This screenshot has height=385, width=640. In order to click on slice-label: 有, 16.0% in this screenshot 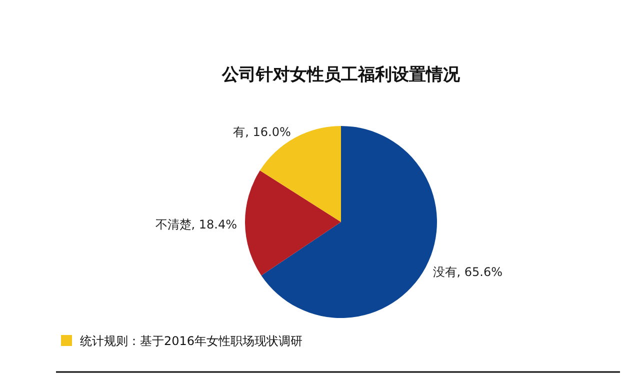, I will do `click(262, 131)`.